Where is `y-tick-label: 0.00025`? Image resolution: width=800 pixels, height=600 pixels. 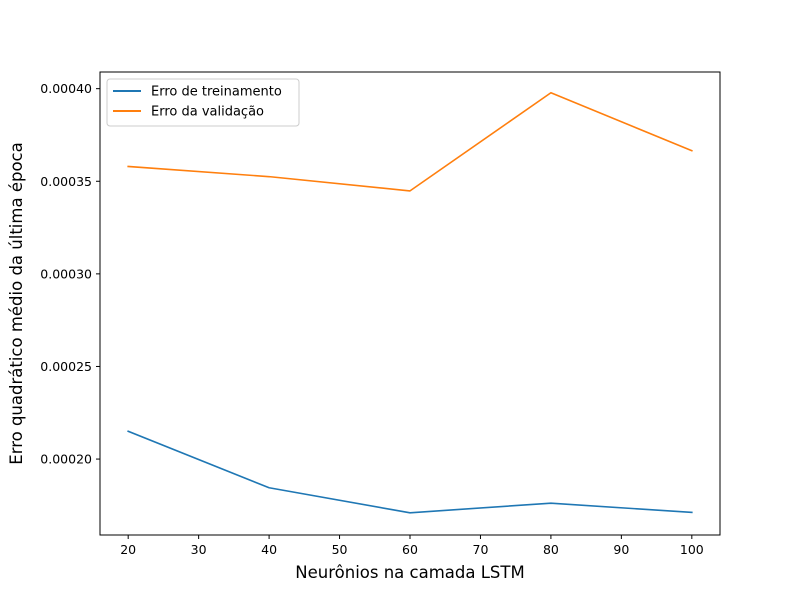
y-tick-label: 0.00025 is located at coordinates (66, 366).